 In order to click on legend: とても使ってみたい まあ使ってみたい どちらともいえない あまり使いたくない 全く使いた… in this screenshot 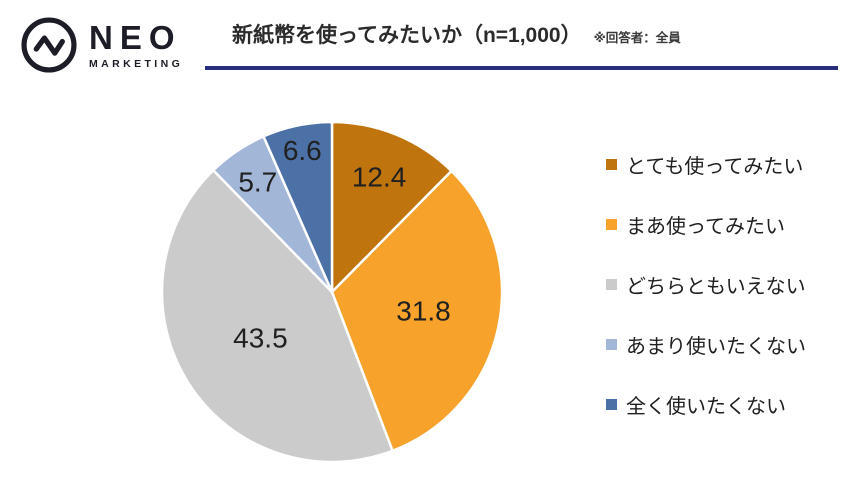, I will do `click(706, 284)`.